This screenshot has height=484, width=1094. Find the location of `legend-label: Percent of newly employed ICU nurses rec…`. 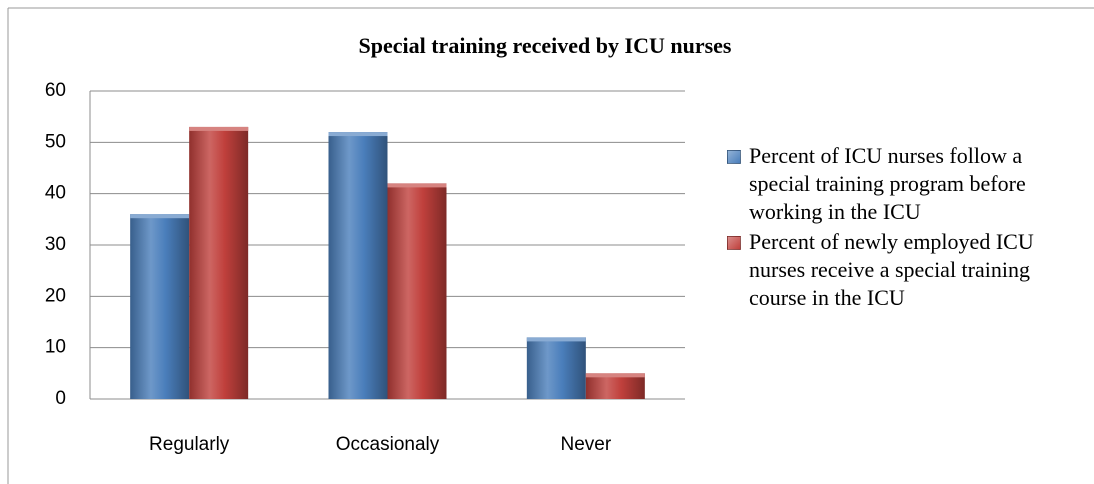

legend-label: Percent of newly employed ICU nurses rec… is located at coordinates (891, 269).